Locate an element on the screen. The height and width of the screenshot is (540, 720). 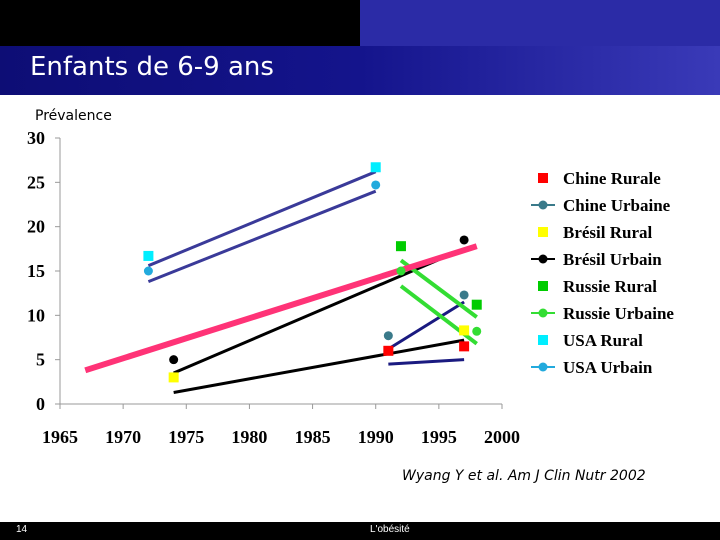
x-tick-label: 1995 is located at coordinates (439, 437).